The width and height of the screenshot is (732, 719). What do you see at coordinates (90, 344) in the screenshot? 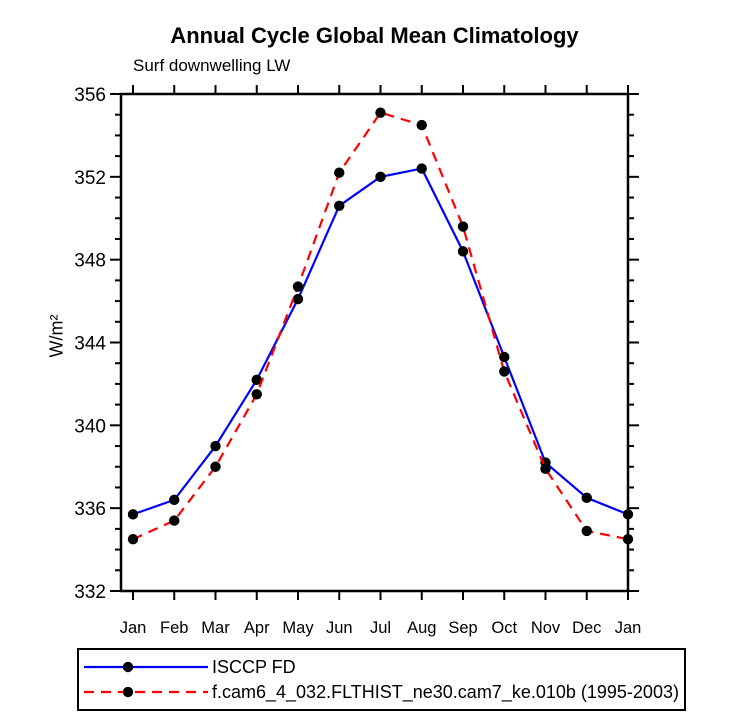
I see `y-tick-label: 344` at bounding box center [90, 344].